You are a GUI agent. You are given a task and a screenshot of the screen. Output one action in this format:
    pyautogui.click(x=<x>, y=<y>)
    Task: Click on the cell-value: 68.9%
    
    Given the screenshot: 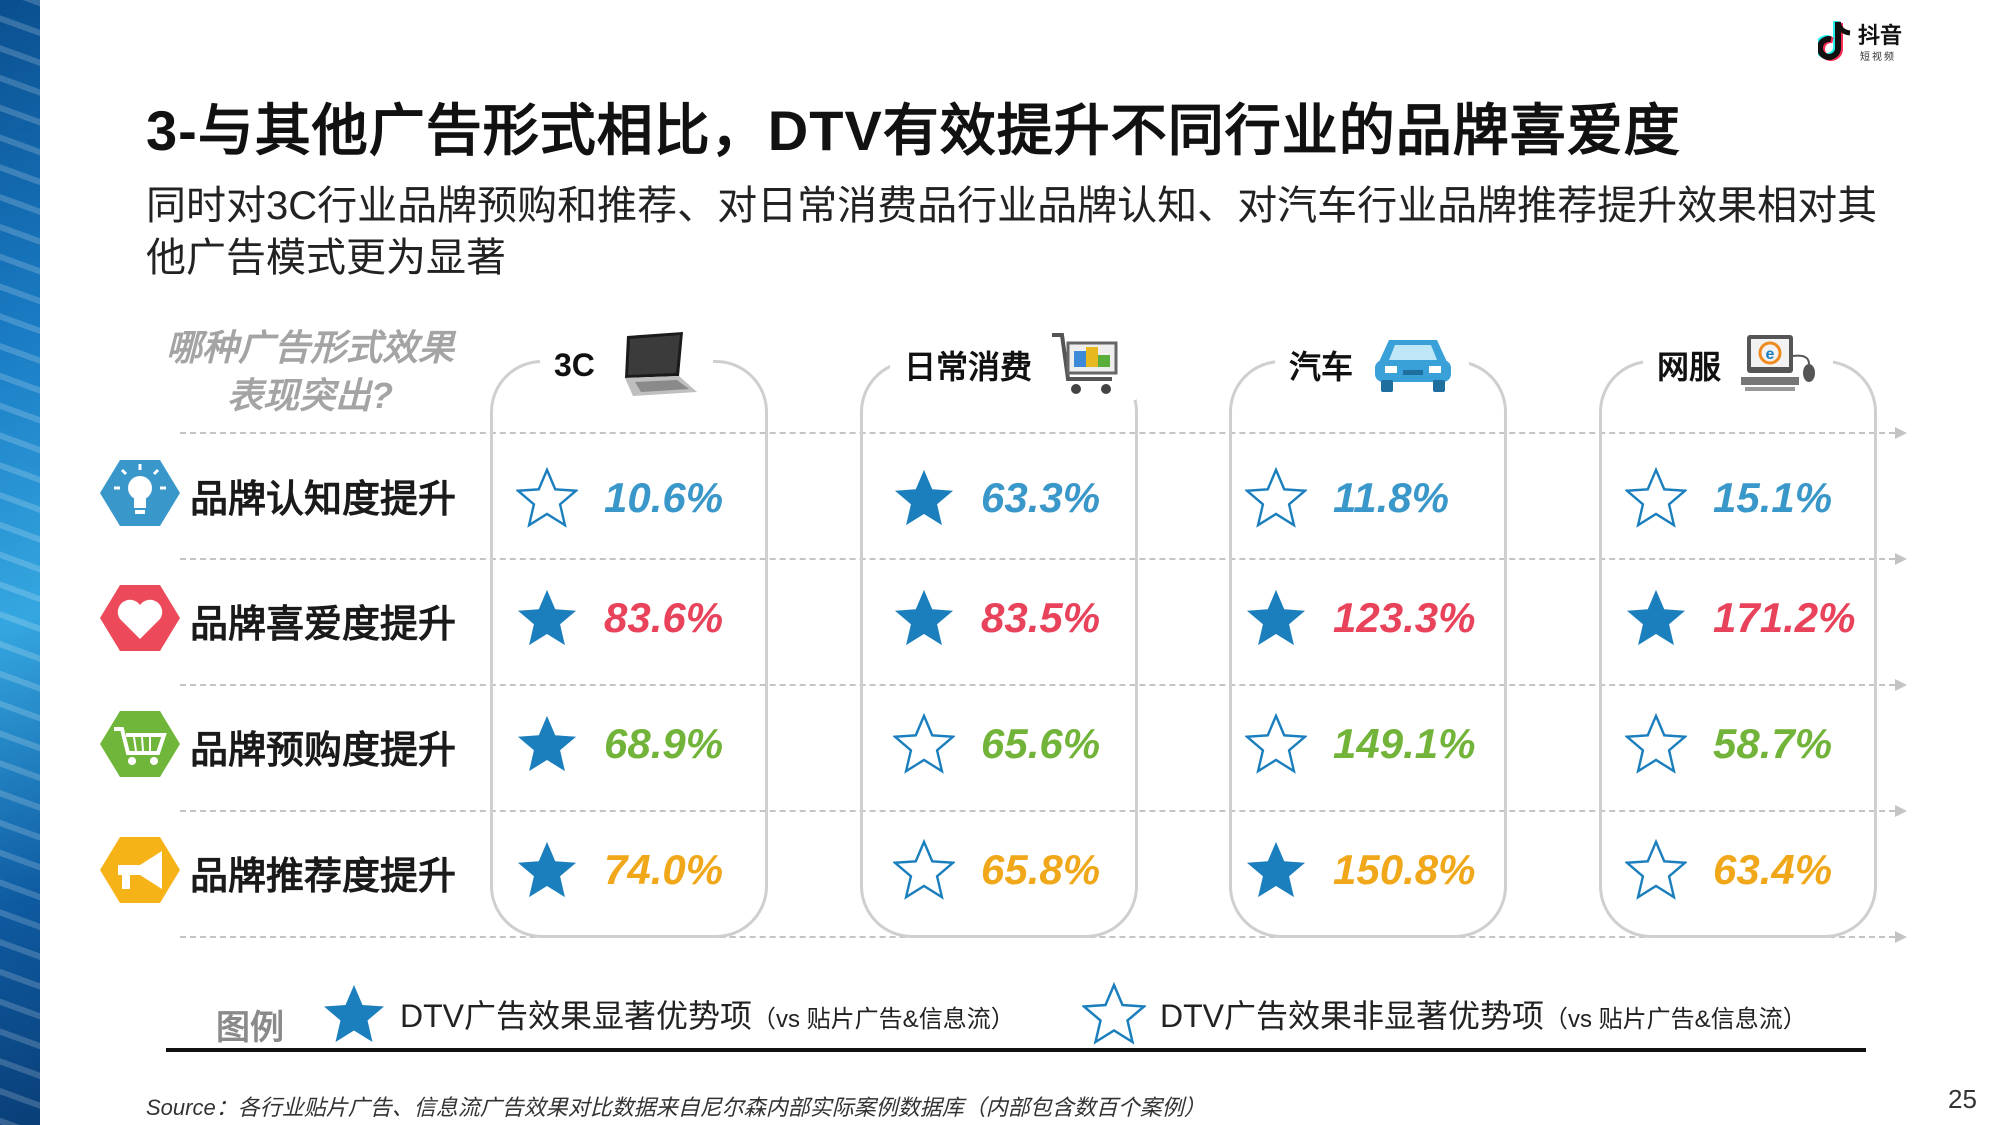 What is the action you would take?
    pyautogui.click(x=664, y=743)
    